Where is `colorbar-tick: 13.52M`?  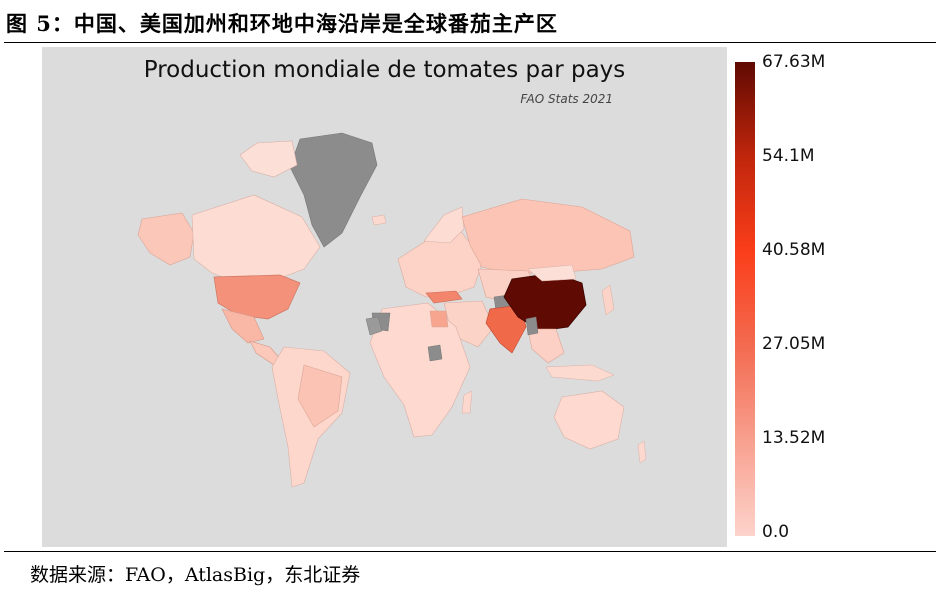 colorbar-tick: 13.52M is located at coordinates (794, 438).